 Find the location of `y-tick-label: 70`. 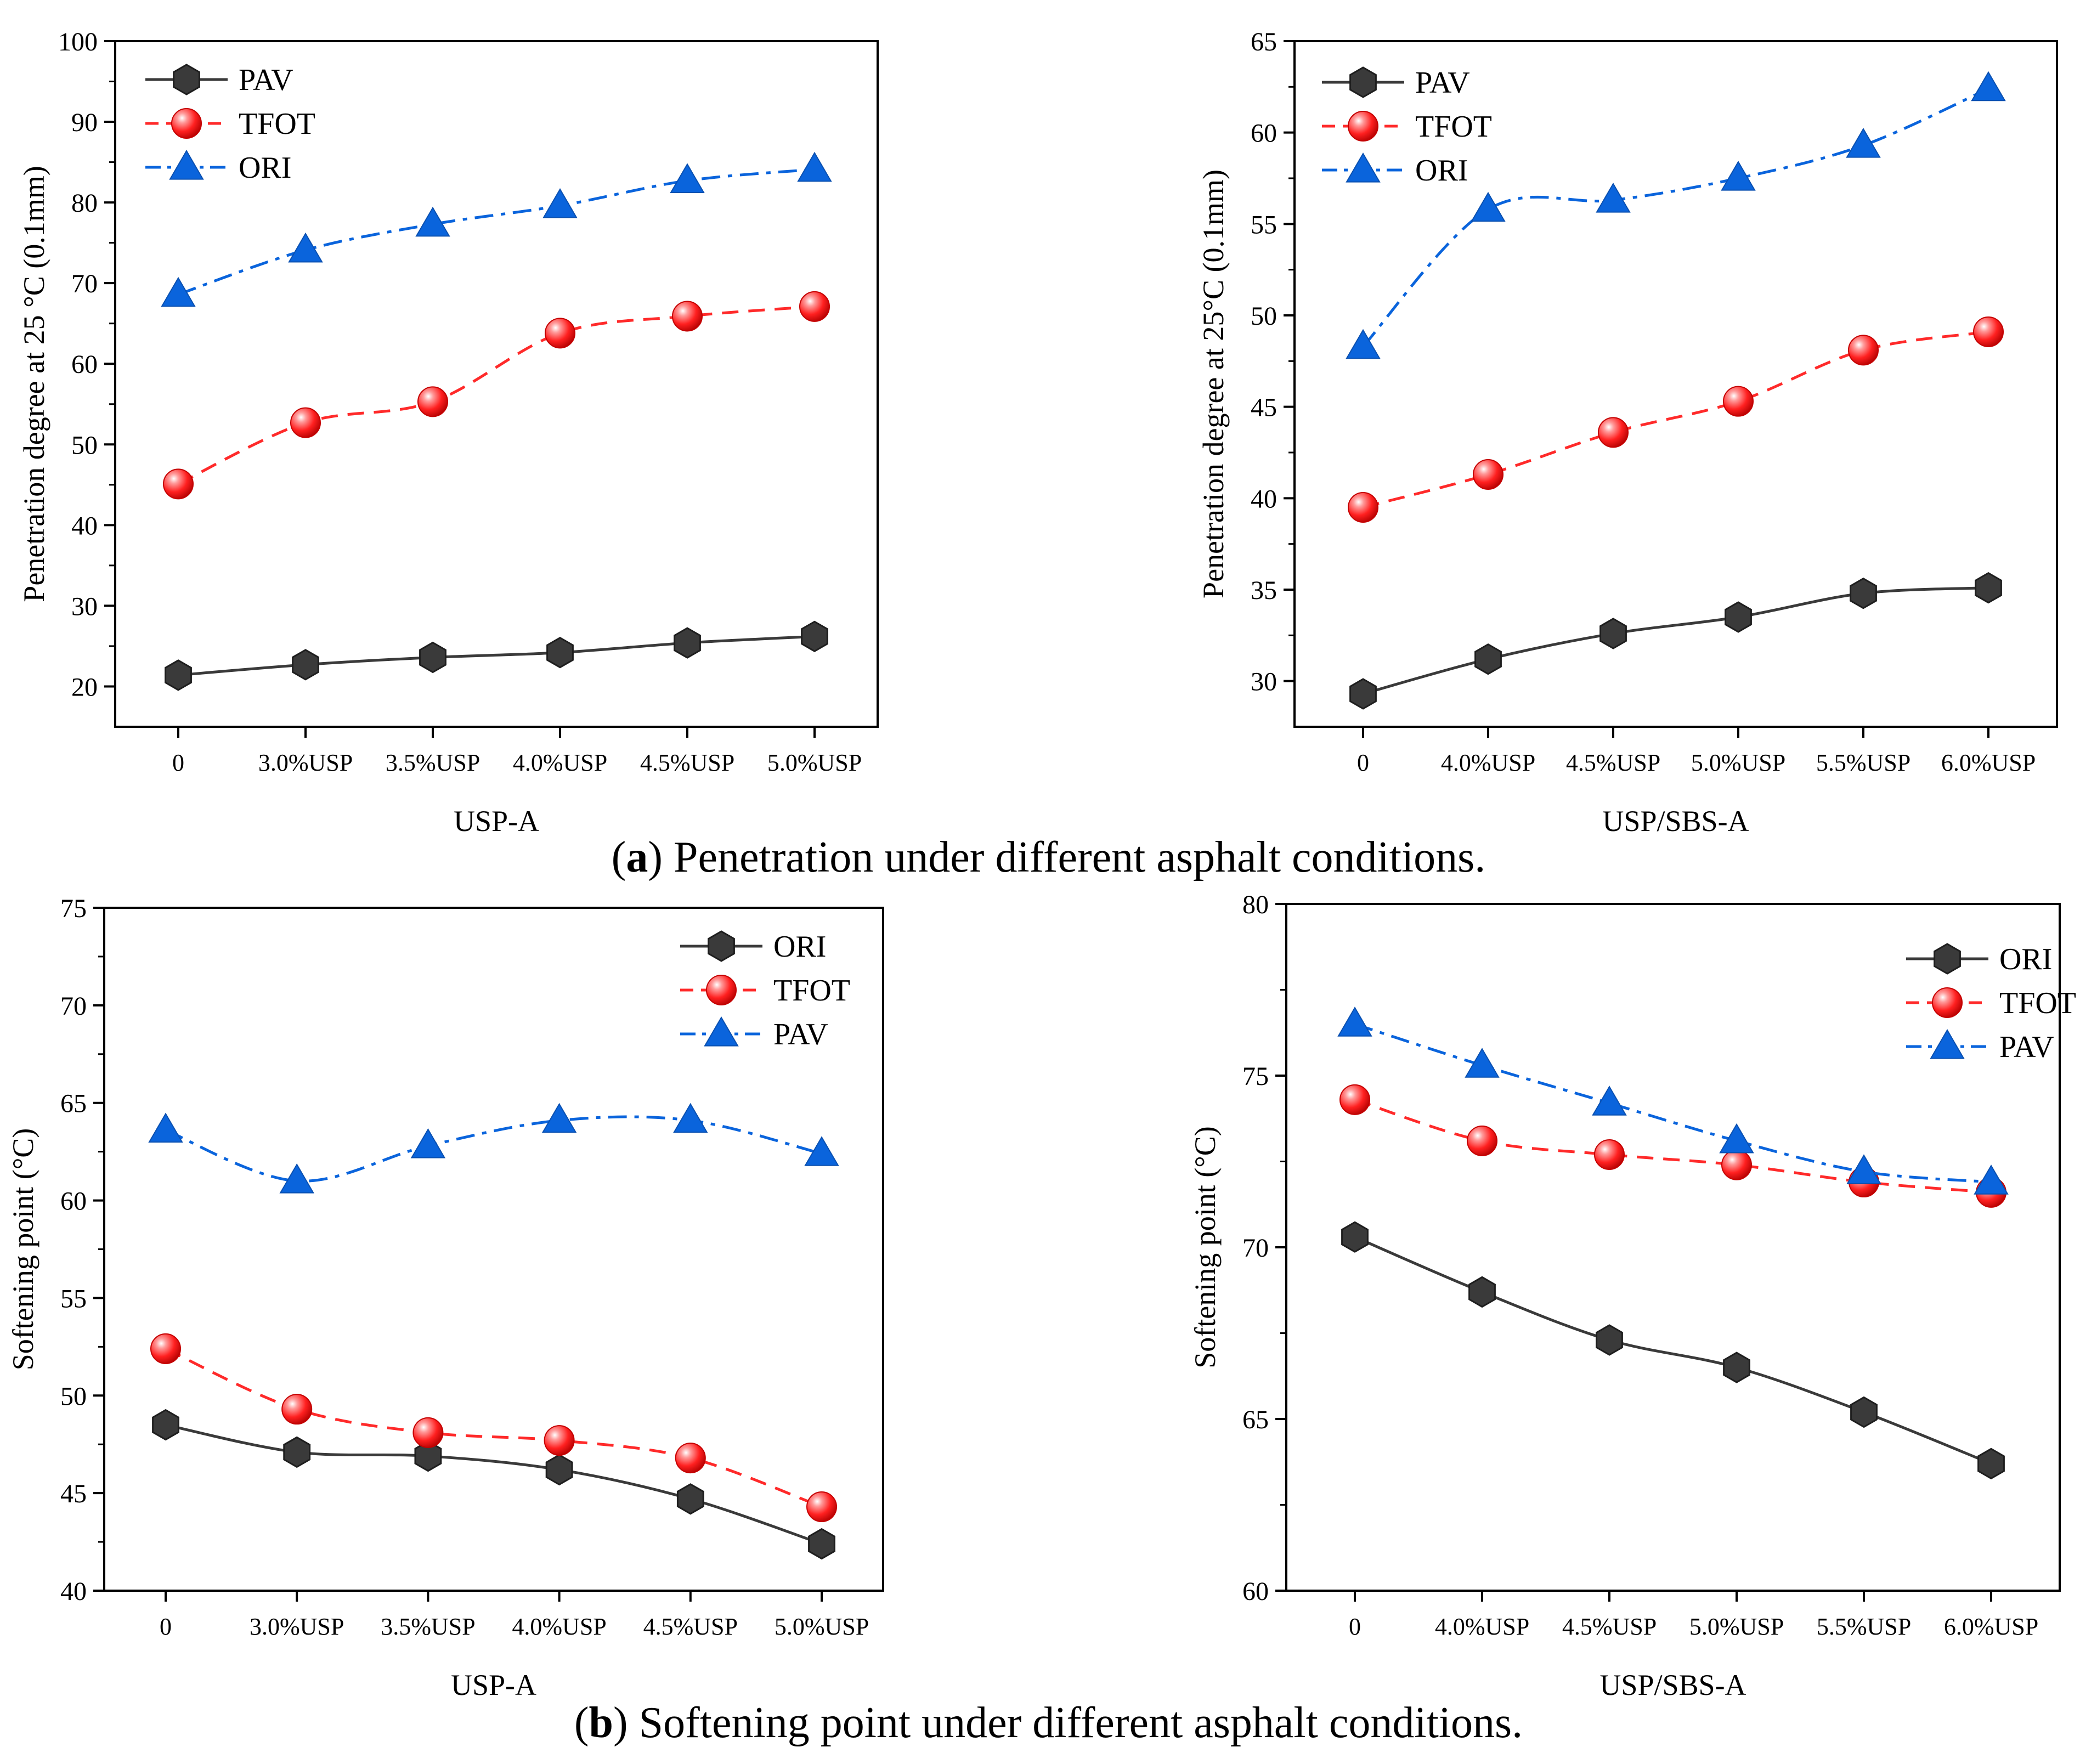

y-tick-label: 70 is located at coordinates (1255, 1248).